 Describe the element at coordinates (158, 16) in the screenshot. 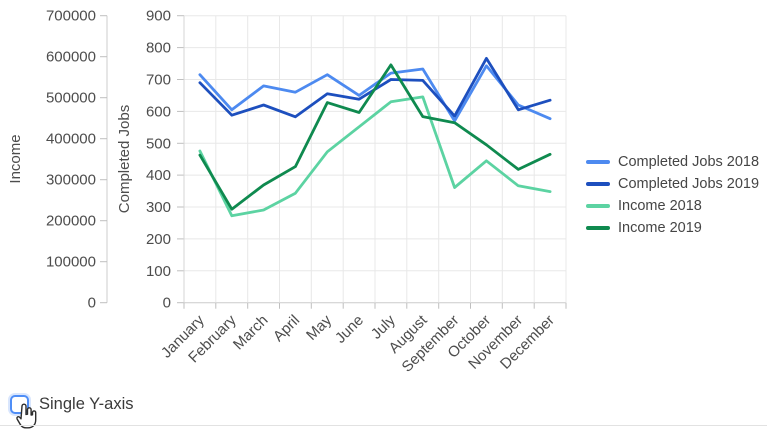

I see `svg-text: 900` at that location.